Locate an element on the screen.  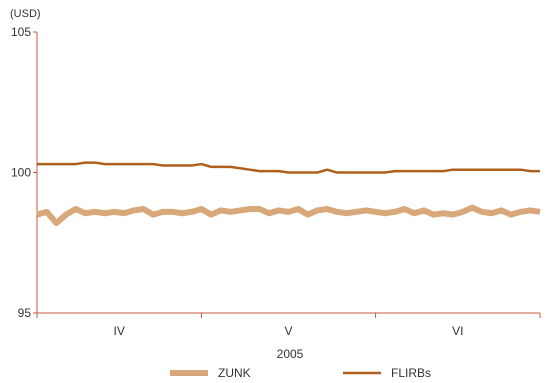
x-tick-label: IV is located at coordinates (119, 331).